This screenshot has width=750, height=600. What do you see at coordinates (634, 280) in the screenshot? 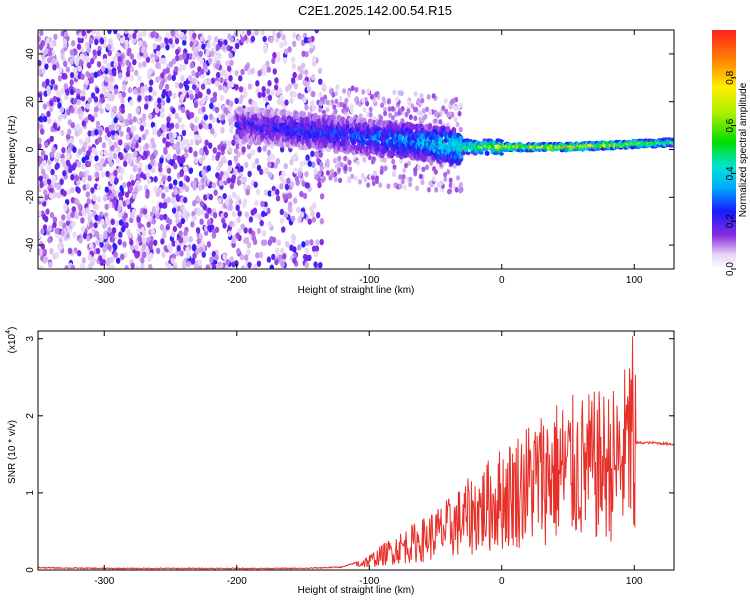
I see `spectrogram-x-tick-label: 100` at bounding box center [634, 280].